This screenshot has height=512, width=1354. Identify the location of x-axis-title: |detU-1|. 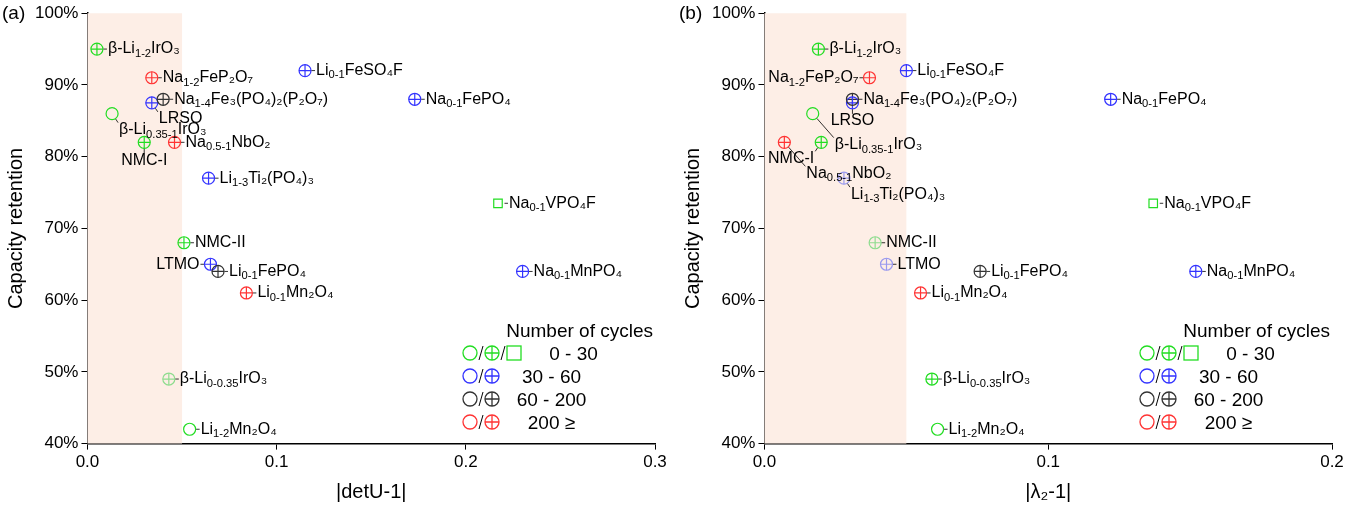
(371, 490).